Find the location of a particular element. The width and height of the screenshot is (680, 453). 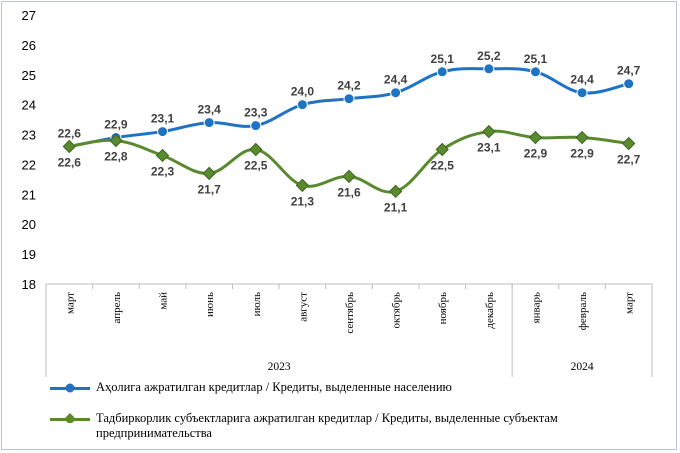

x-tick-label: январь is located at coordinates (536, 307).